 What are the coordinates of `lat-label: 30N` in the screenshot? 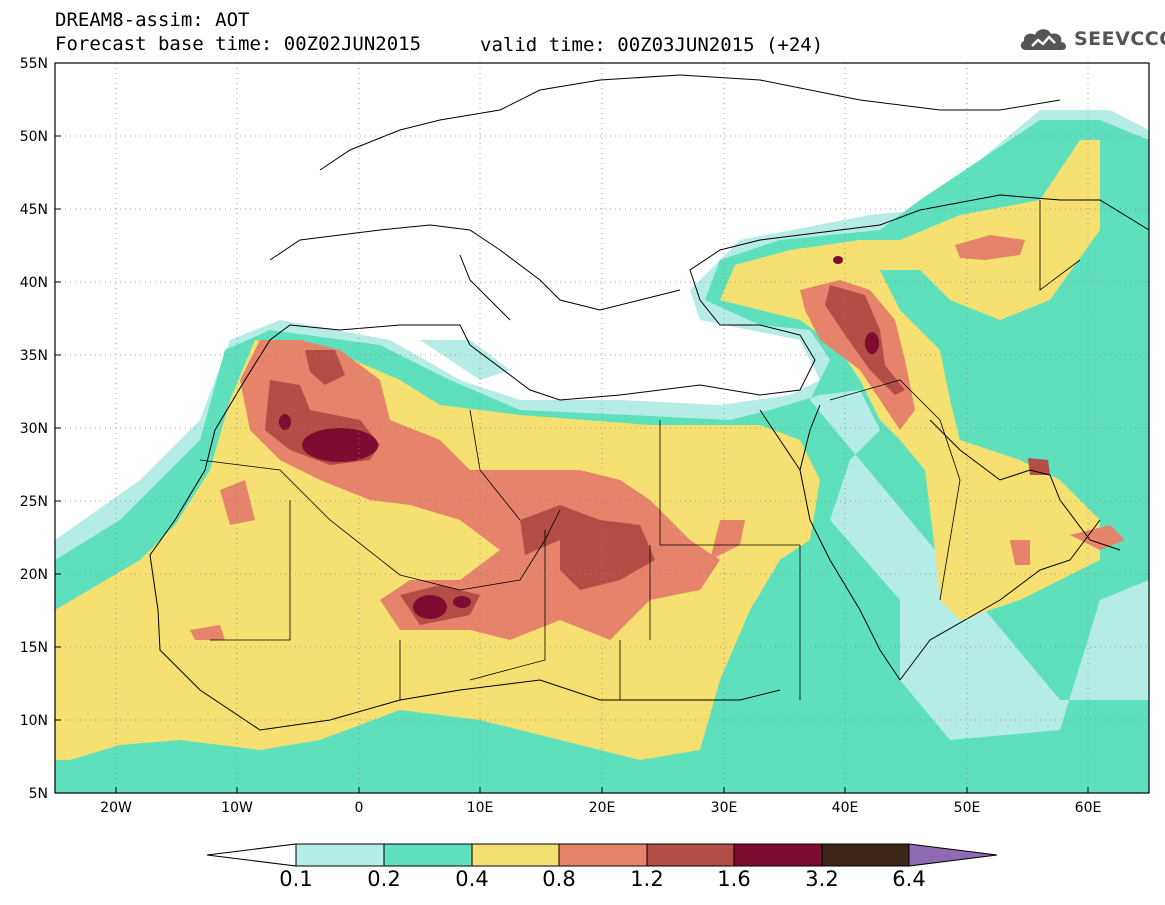 It's located at (34, 429).